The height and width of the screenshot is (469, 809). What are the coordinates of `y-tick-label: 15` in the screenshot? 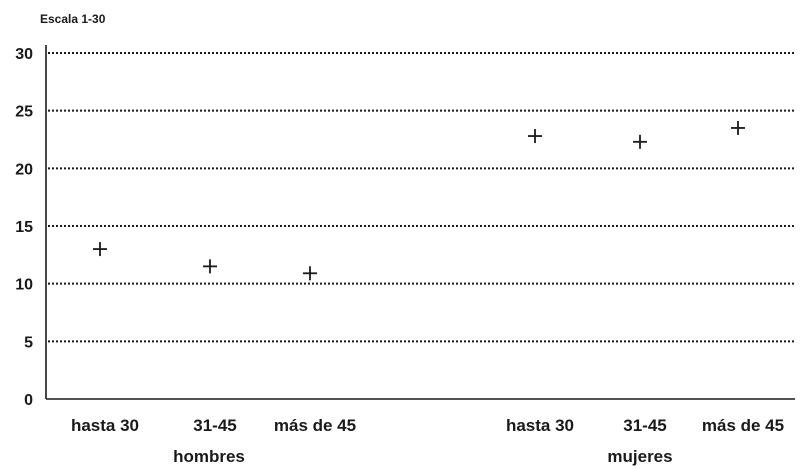 It's located at (24, 227).